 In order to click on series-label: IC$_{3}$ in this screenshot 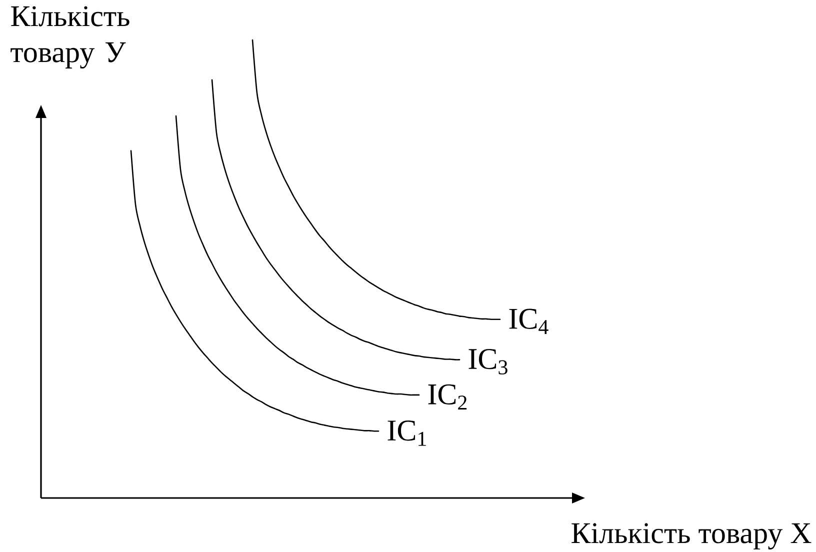, I will do `click(488, 361)`.